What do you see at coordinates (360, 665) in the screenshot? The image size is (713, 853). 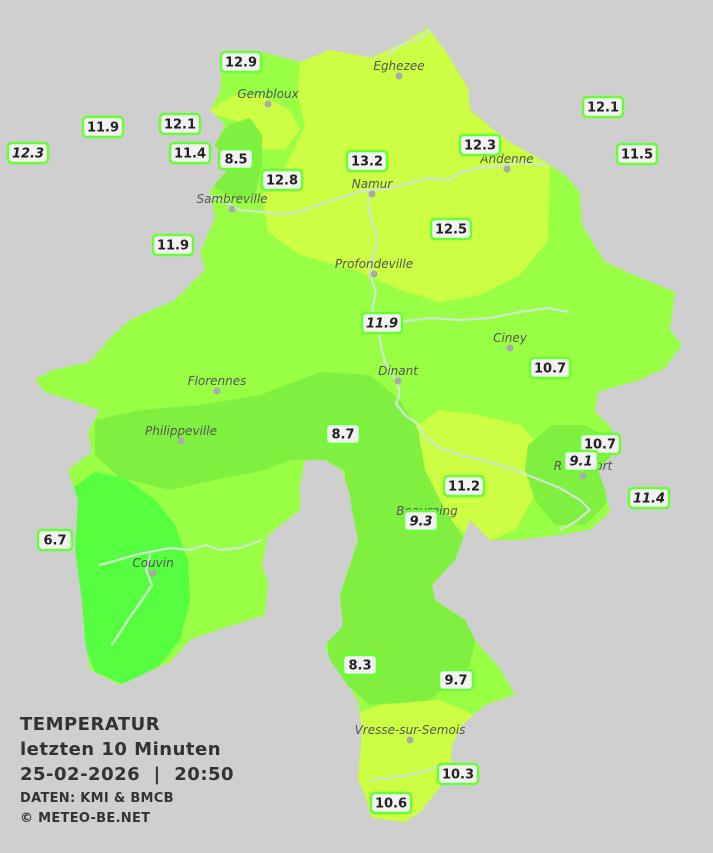 I see `station-badge: 8.3` at bounding box center [360, 665].